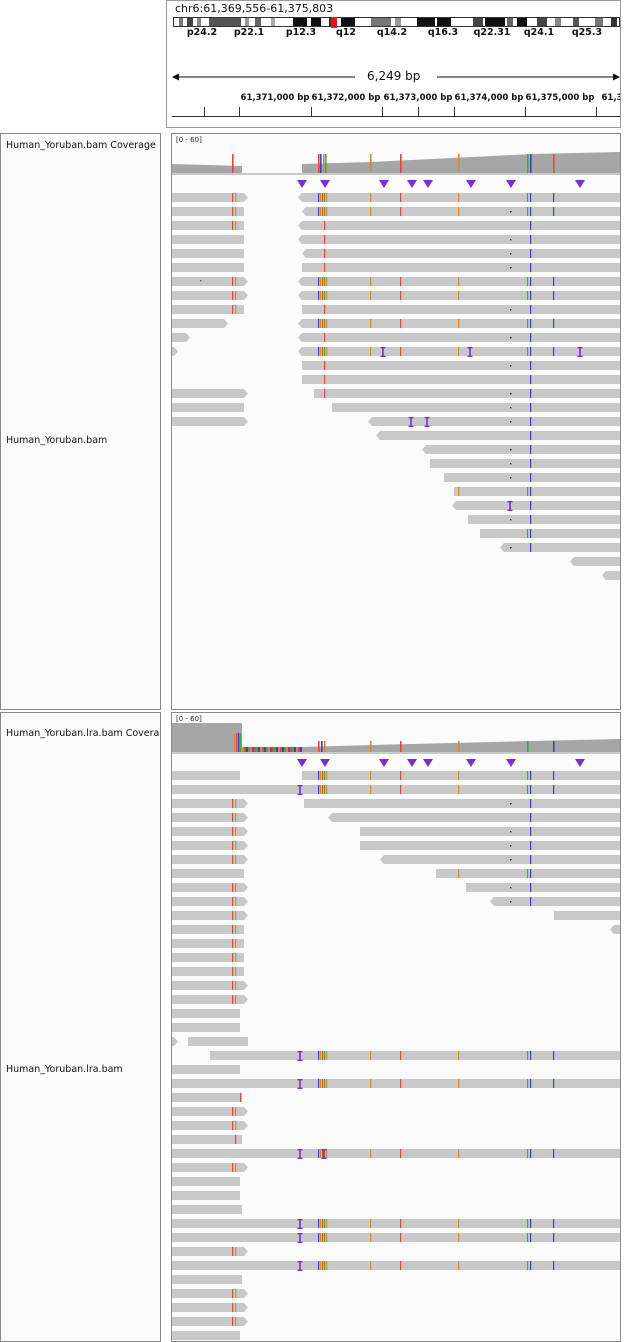 This screenshot has width=640, height=1342. What do you see at coordinates (397, 22) in the screenshot?
I see `chromosome-ideogram` at bounding box center [397, 22].